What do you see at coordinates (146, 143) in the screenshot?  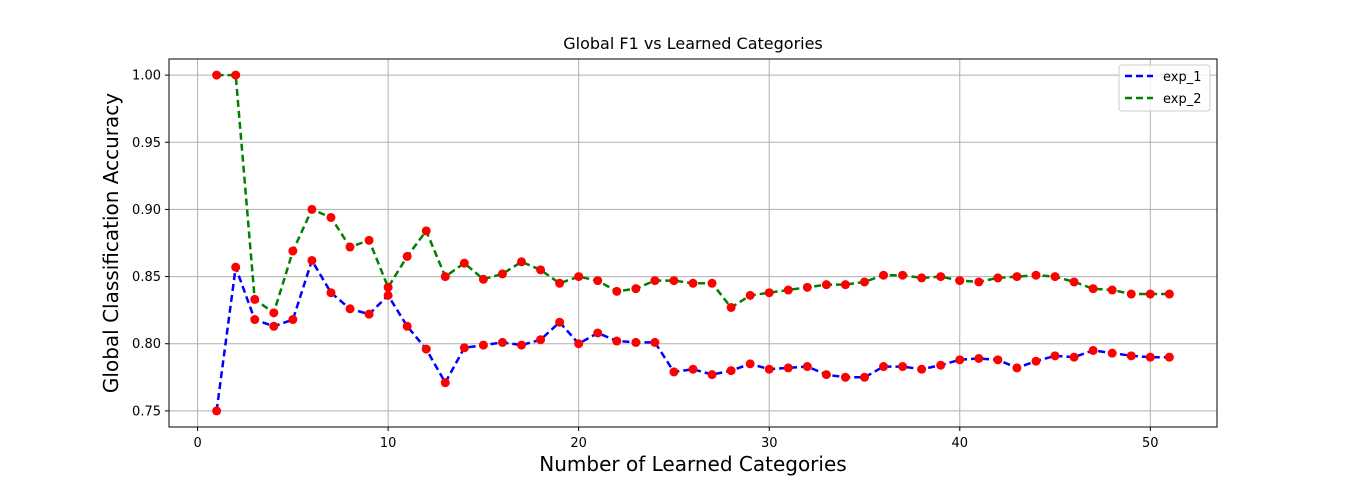 I see `y-tick-label: 0.95` at bounding box center [146, 143].